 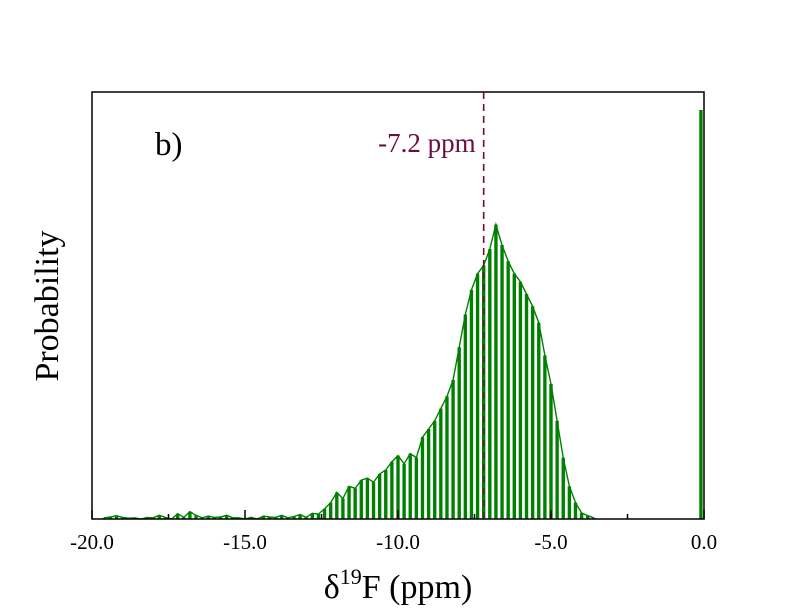 What do you see at coordinates (245, 542) in the screenshot?
I see `x-tick-label: -15.0` at bounding box center [245, 542].